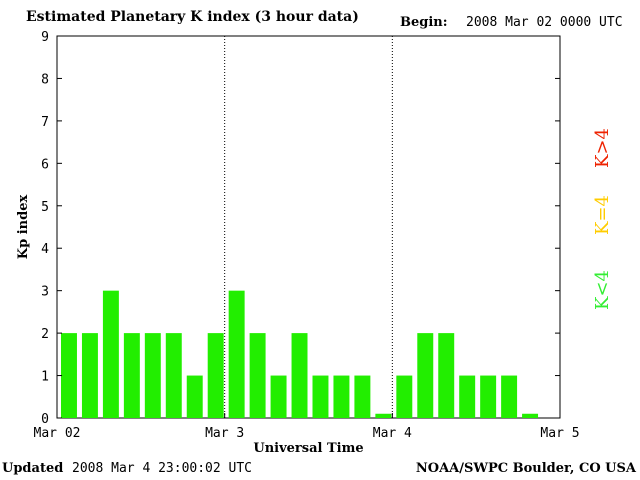  What do you see at coordinates (45, 79) in the screenshot?
I see `y-tick-label: 8` at bounding box center [45, 79].